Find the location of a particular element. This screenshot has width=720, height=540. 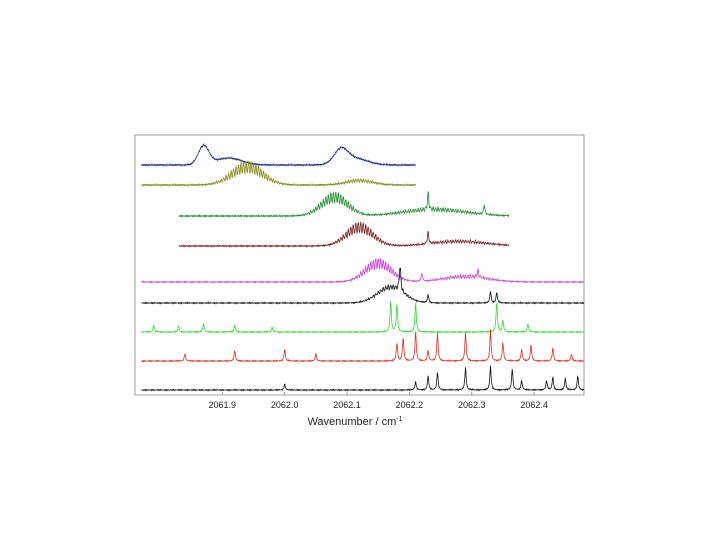

x-axis-ticks: 2061.9 2062.0 2062.1 2062.2 2062.3 2062.4 is located at coordinates (378, 401).